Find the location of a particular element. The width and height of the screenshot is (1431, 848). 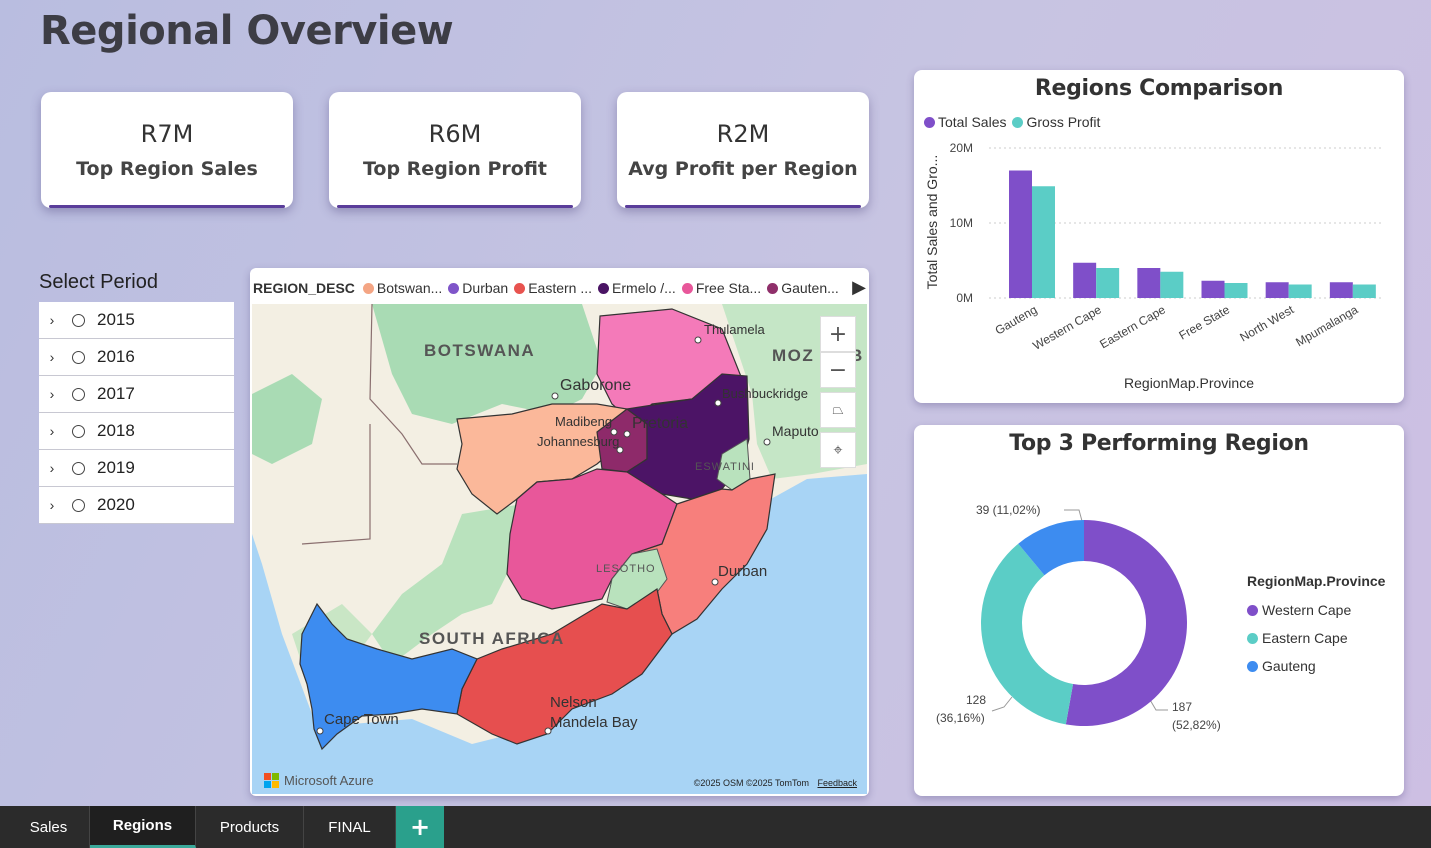

legend-item-western-cape: Western Cape is located at coordinates (1316, 610).